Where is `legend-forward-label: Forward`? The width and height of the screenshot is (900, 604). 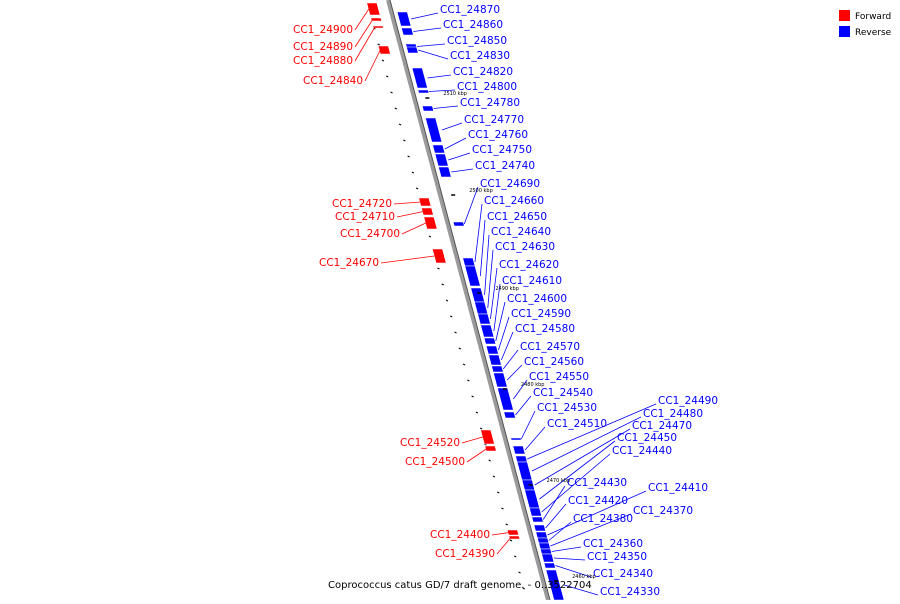 legend-forward-label: Forward is located at coordinates (873, 17).